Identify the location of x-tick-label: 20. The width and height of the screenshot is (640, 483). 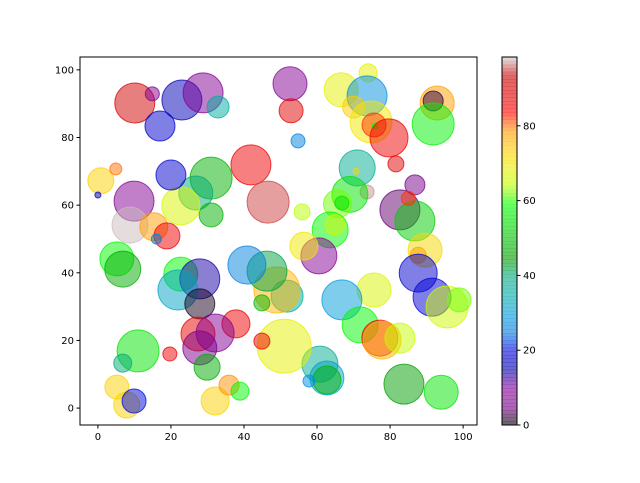
(171, 437).